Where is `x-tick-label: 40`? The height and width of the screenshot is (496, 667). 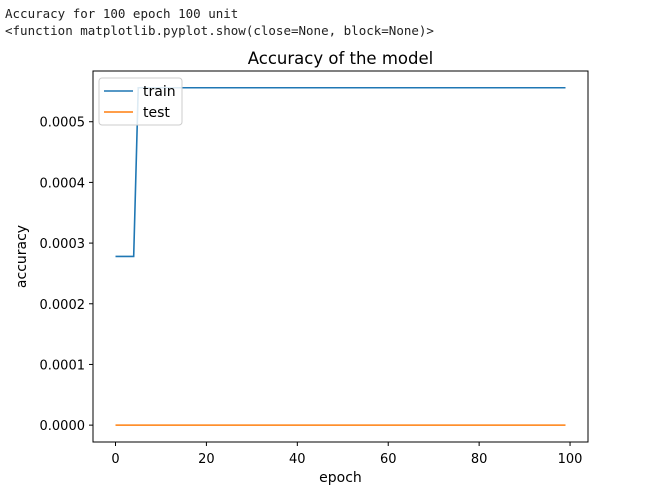
x-tick-label: 40 is located at coordinates (297, 459).